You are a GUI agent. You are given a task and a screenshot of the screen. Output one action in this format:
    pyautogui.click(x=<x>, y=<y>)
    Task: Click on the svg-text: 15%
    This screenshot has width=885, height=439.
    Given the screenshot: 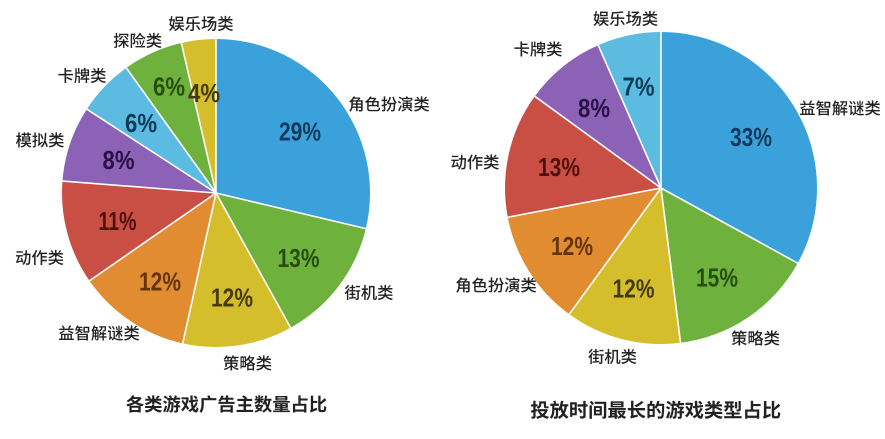 What is the action you would take?
    pyautogui.click(x=717, y=277)
    